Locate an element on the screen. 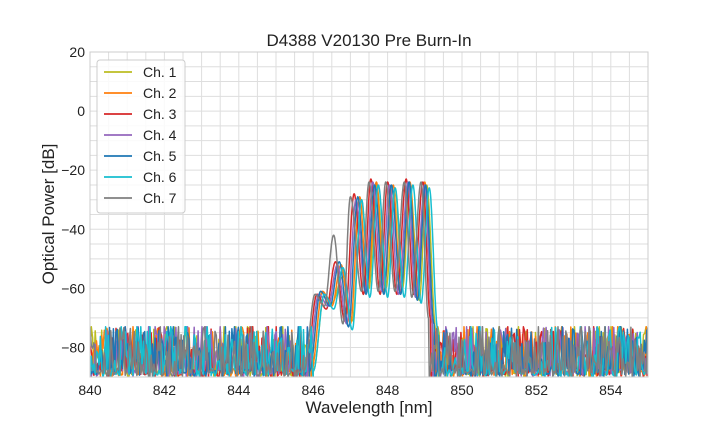  legend-box is located at coordinates (141, 136).